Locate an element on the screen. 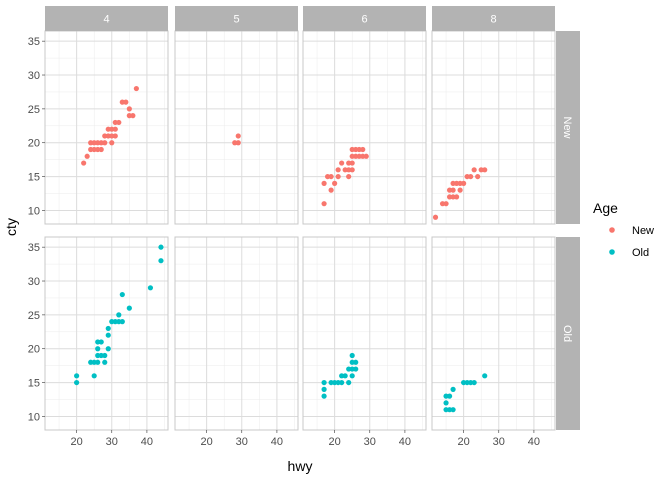 The width and height of the screenshot is (672, 480). legend-items: New Old is located at coordinates (631, 242).